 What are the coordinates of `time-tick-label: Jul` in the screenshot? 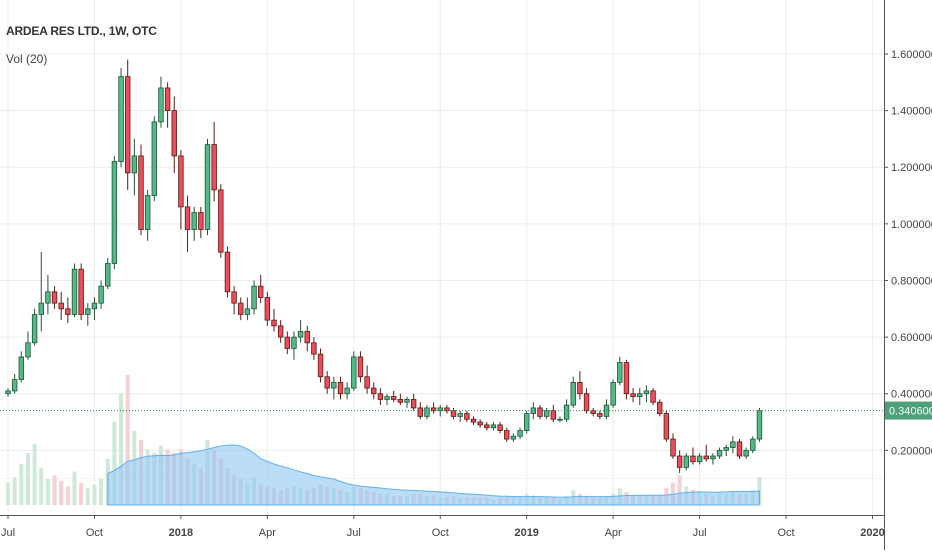 It's located at (354, 533).